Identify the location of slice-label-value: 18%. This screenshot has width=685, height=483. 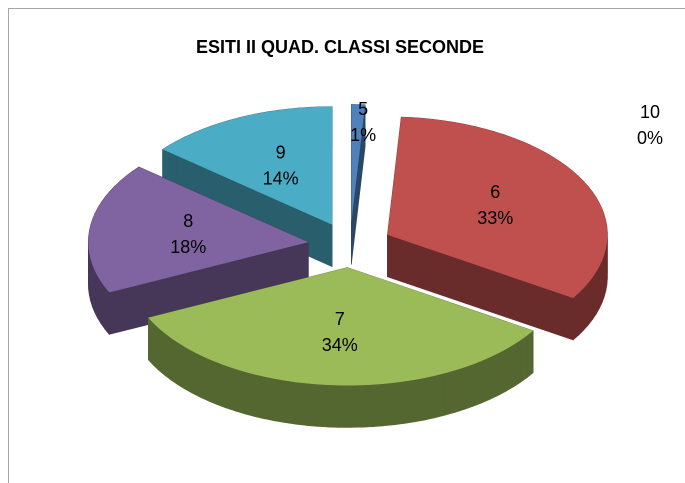
(188, 247).